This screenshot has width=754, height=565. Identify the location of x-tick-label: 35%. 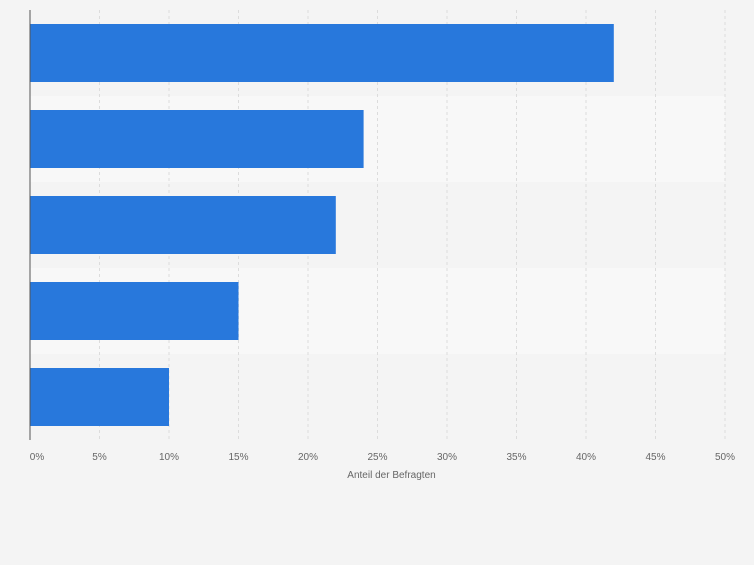
(516, 457).